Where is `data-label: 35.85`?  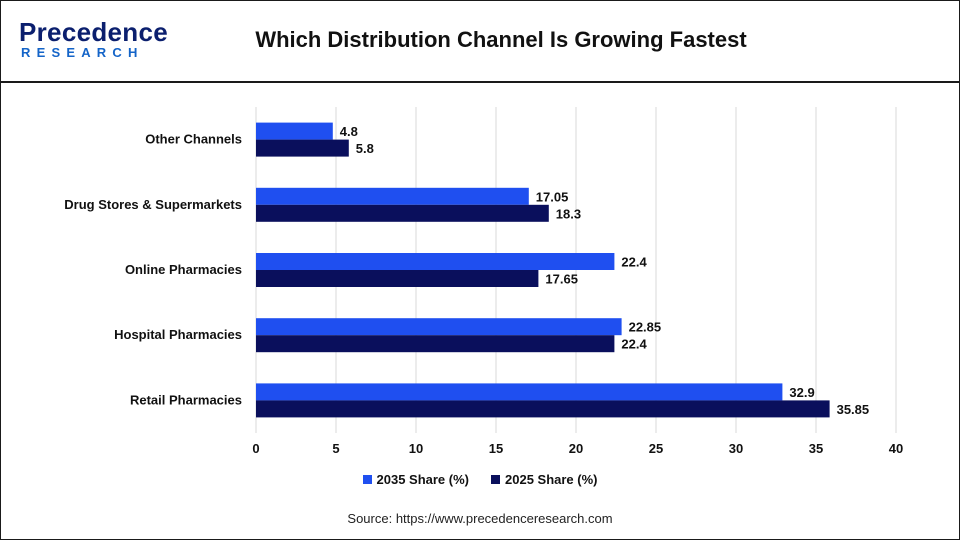
data-label: 35.85 is located at coordinates (853, 409).